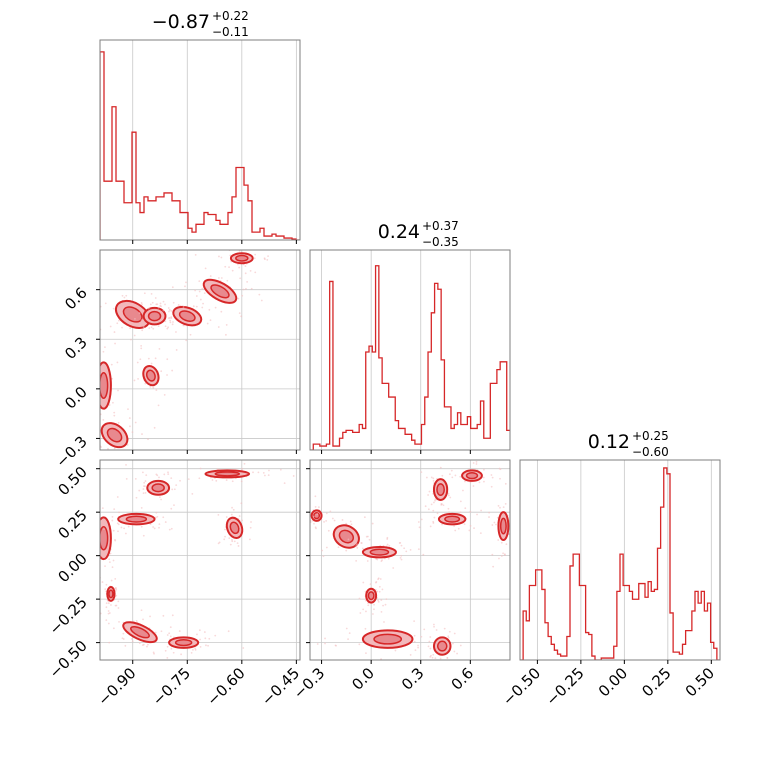  What do you see at coordinates (72, 481) in the screenshot?
I see `y-tick-label: 0.50` at bounding box center [72, 481].